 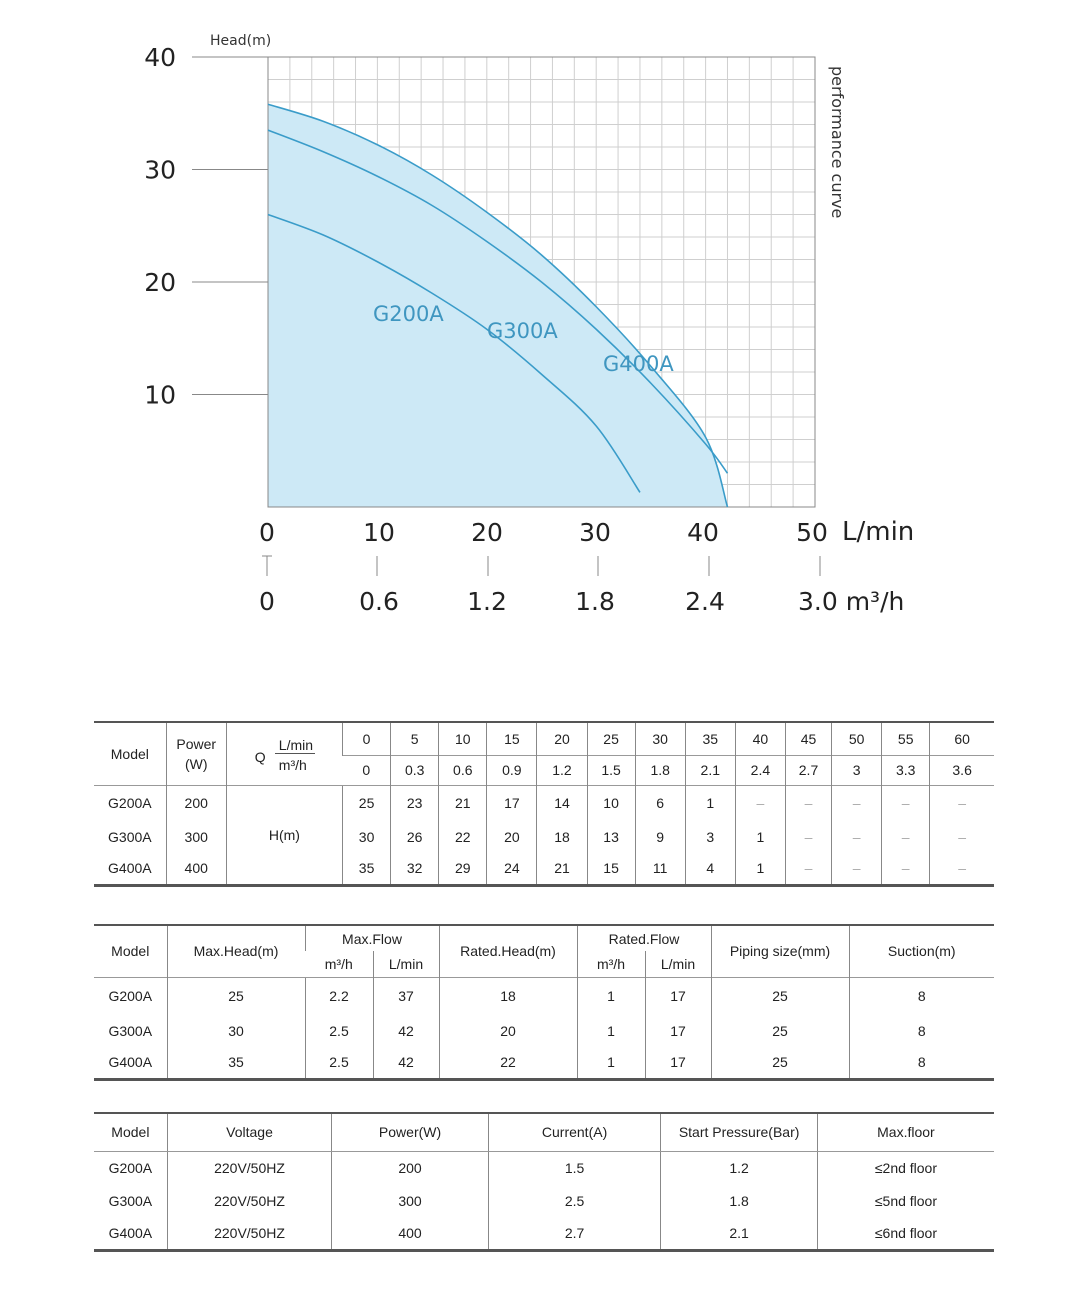 I want to click on header-piping: Piping size(mm), so click(x=779, y=951).